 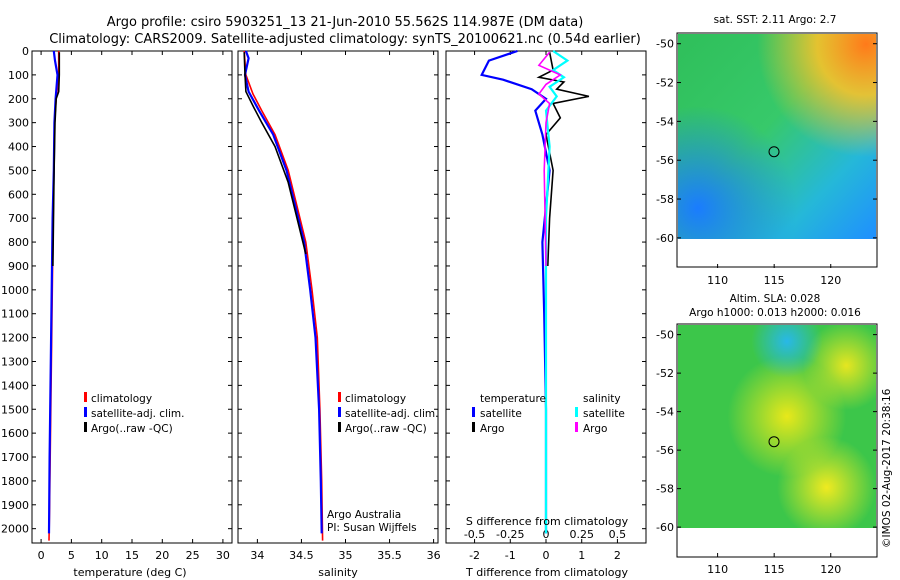 I want to click on pi-annotation: PI: Susan Wijffels, so click(x=372, y=528).